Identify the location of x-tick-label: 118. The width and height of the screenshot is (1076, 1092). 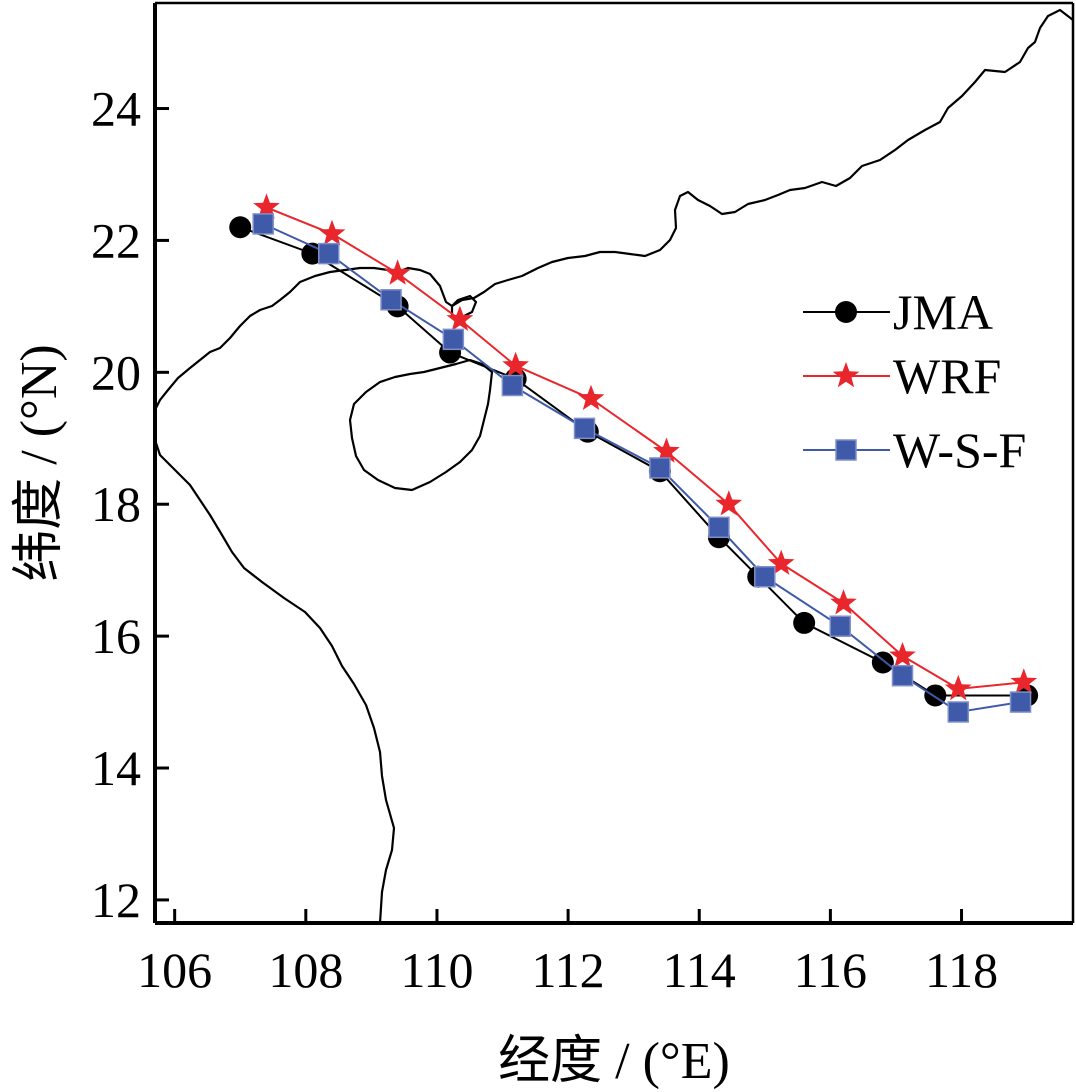
(961, 970).